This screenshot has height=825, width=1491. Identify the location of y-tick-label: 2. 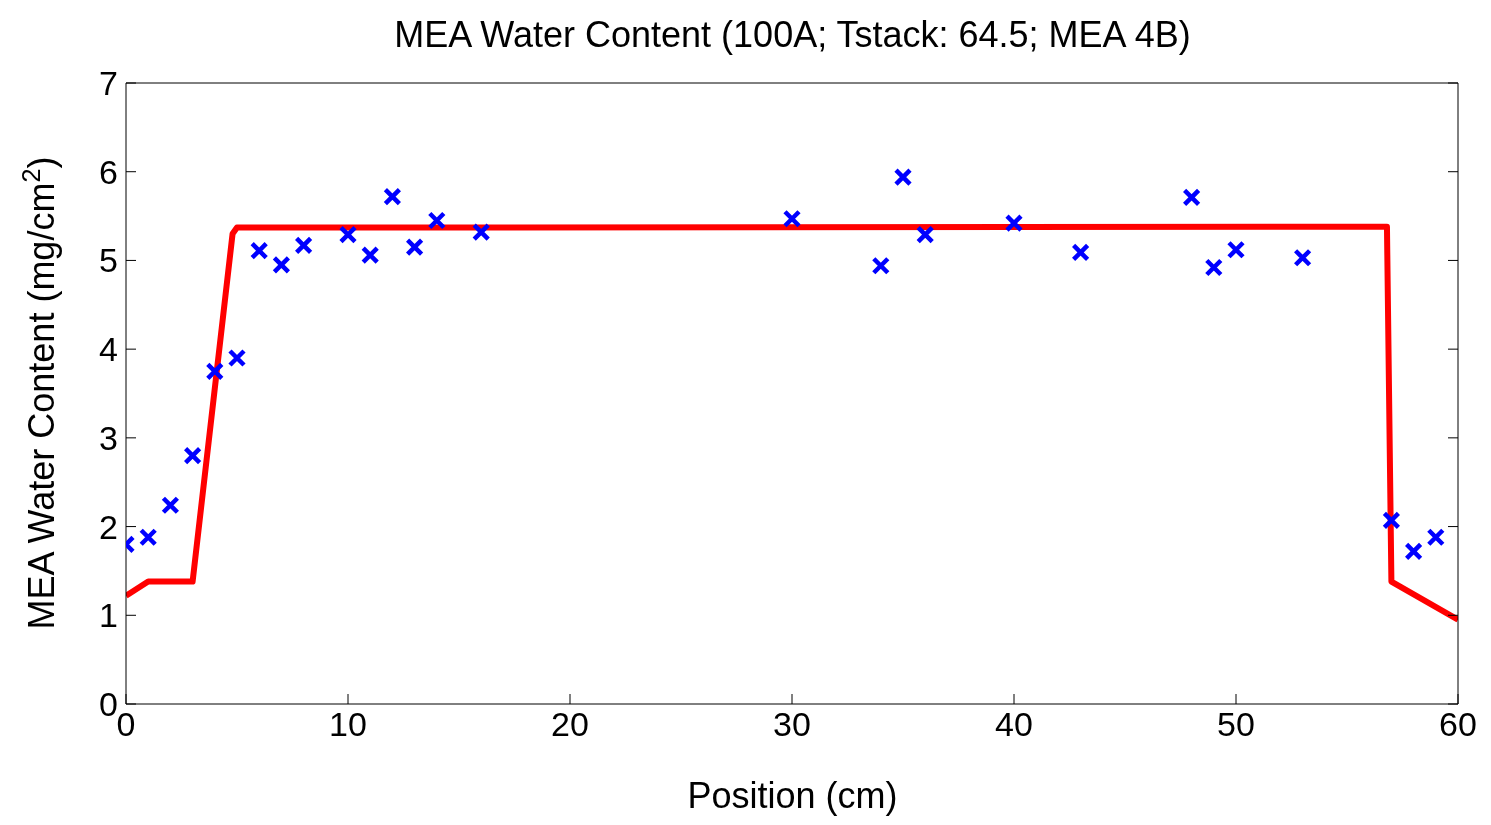
(108, 526).